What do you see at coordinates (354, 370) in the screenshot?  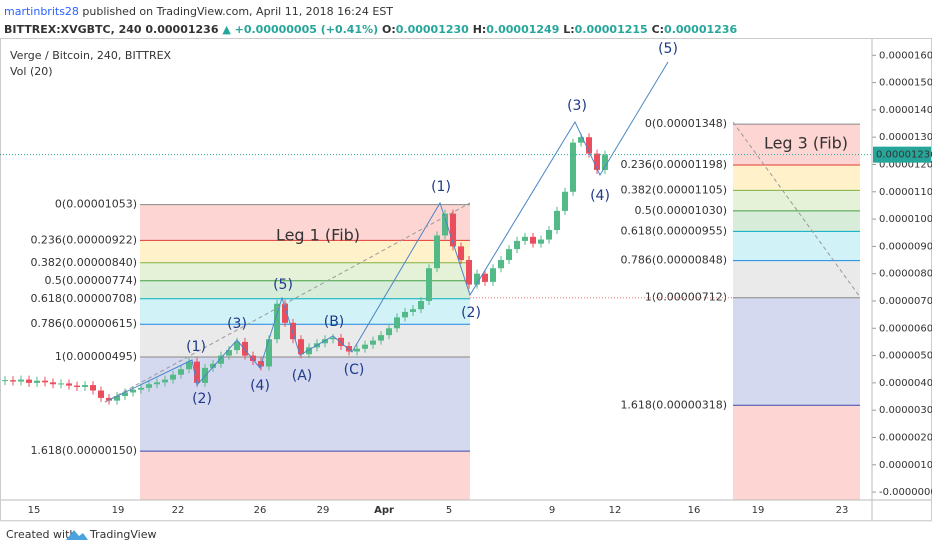 I see `wave-label: (C)` at bounding box center [354, 370].